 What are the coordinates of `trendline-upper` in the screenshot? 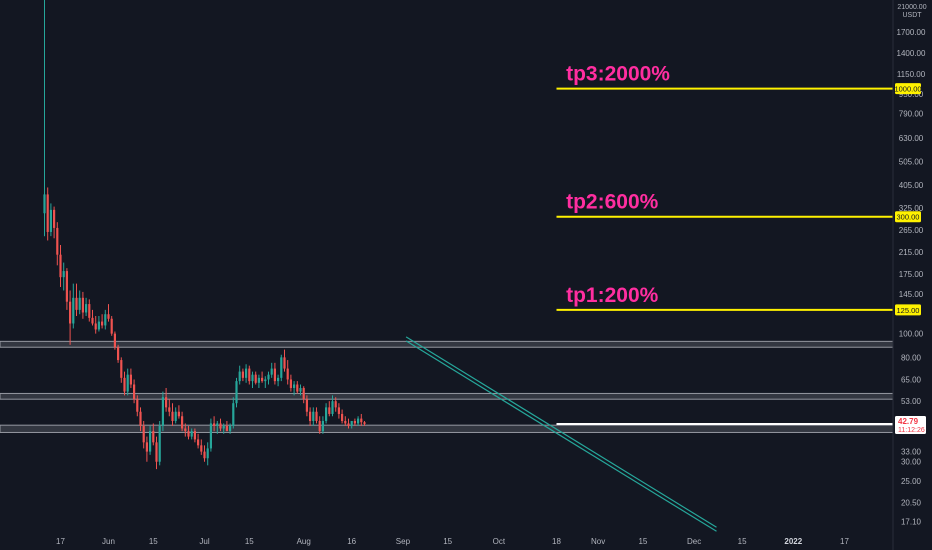 It's located at (561, 432).